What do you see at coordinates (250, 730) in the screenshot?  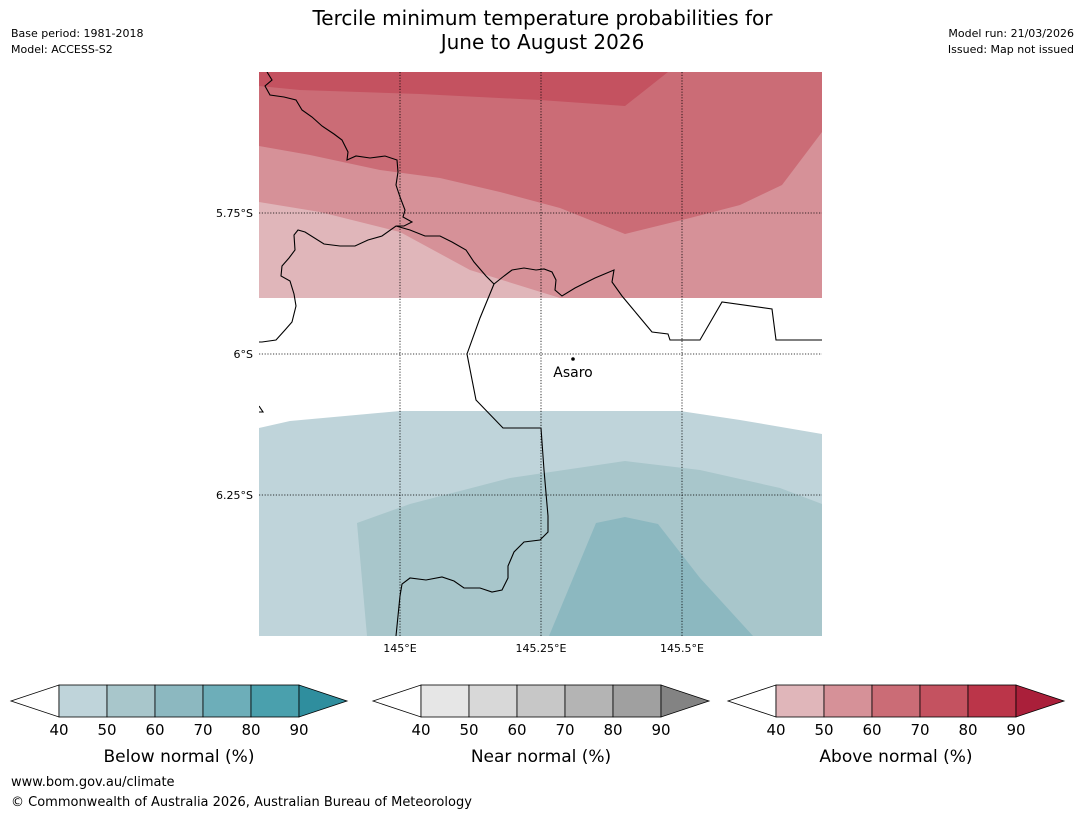 I see `cb-below-tick-80: 80` at bounding box center [250, 730].